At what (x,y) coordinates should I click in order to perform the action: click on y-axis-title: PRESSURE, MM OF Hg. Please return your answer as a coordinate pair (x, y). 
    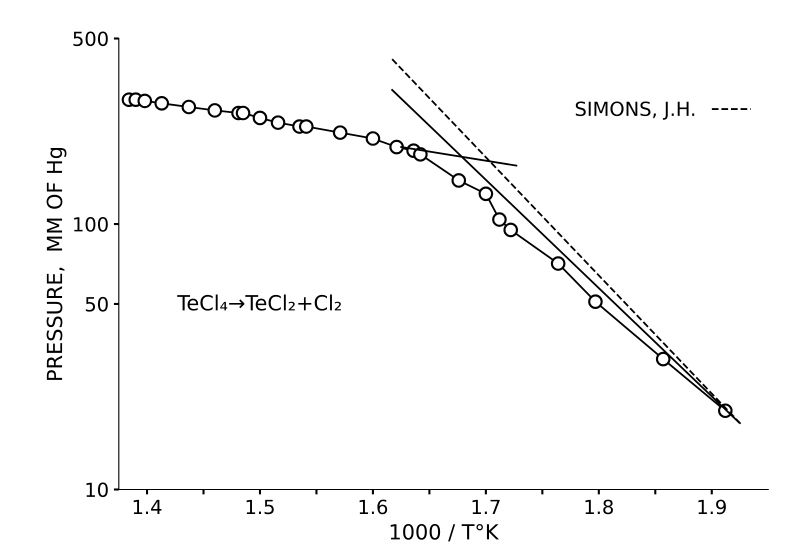
    Looking at the image, I should click on (56, 264).